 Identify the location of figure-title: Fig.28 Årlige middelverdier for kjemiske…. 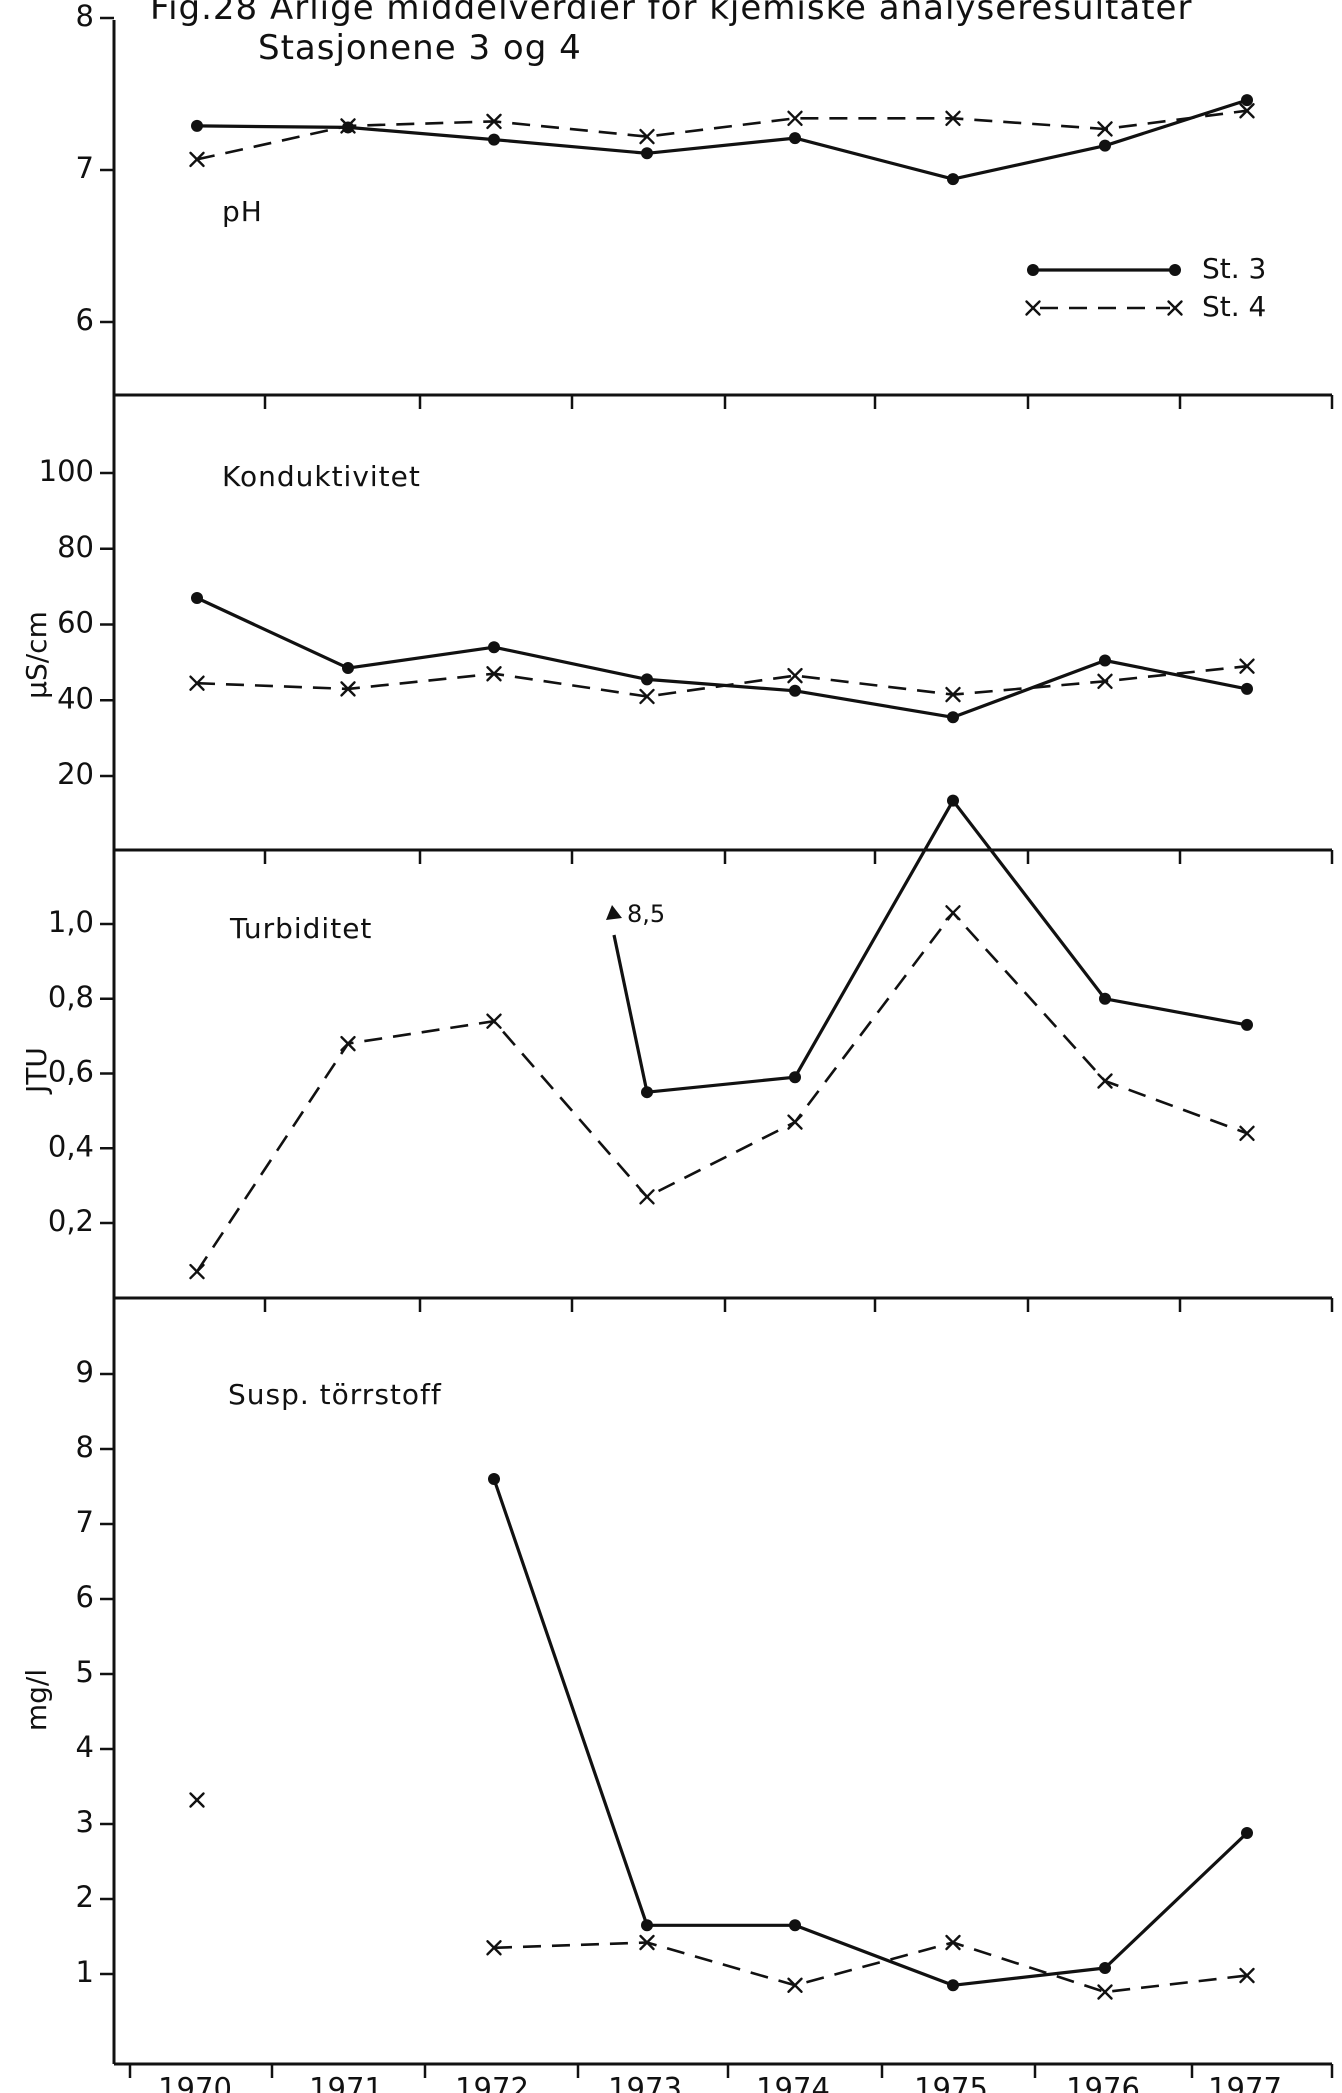
(671, 14).